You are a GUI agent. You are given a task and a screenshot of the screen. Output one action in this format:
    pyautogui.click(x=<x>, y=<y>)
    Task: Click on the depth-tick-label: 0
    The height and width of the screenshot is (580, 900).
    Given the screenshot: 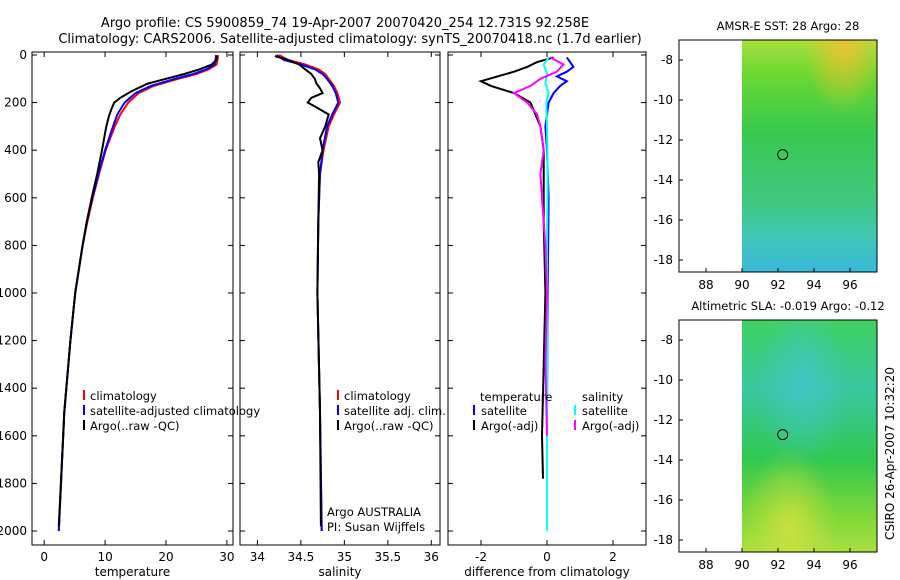 What is the action you would take?
    pyautogui.click(x=23, y=55)
    